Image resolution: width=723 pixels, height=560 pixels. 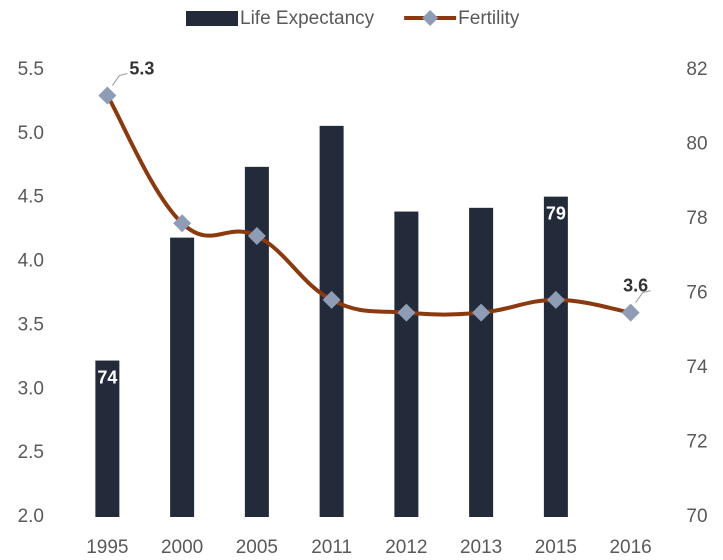 What do you see at coordinates (31, 388) in the screenshot?
I see `y-tick-label: 3.0` at bounding box center [31, 388].